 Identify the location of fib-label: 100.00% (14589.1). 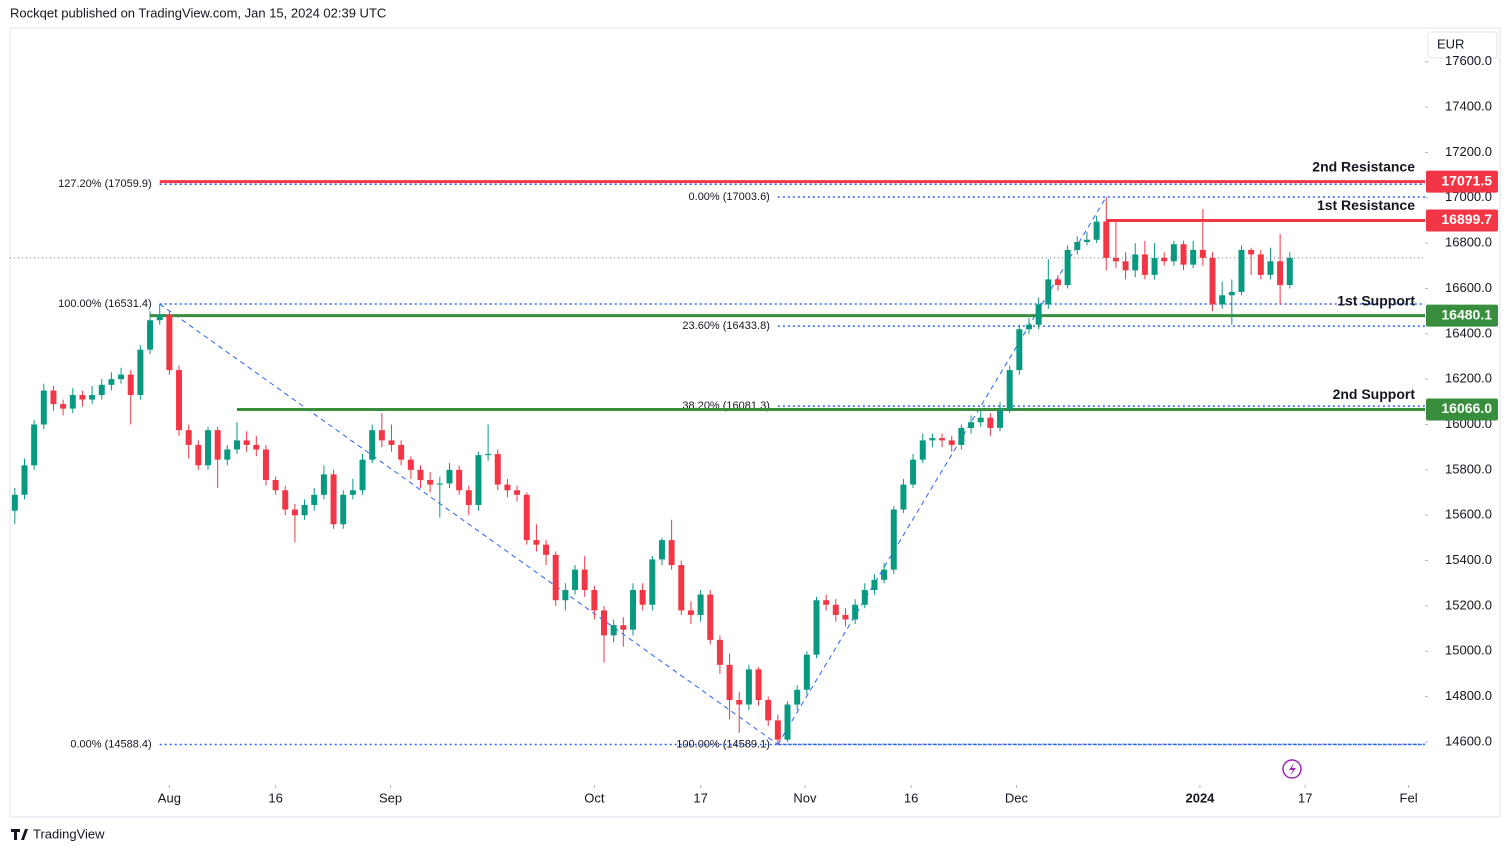
(723, 744).